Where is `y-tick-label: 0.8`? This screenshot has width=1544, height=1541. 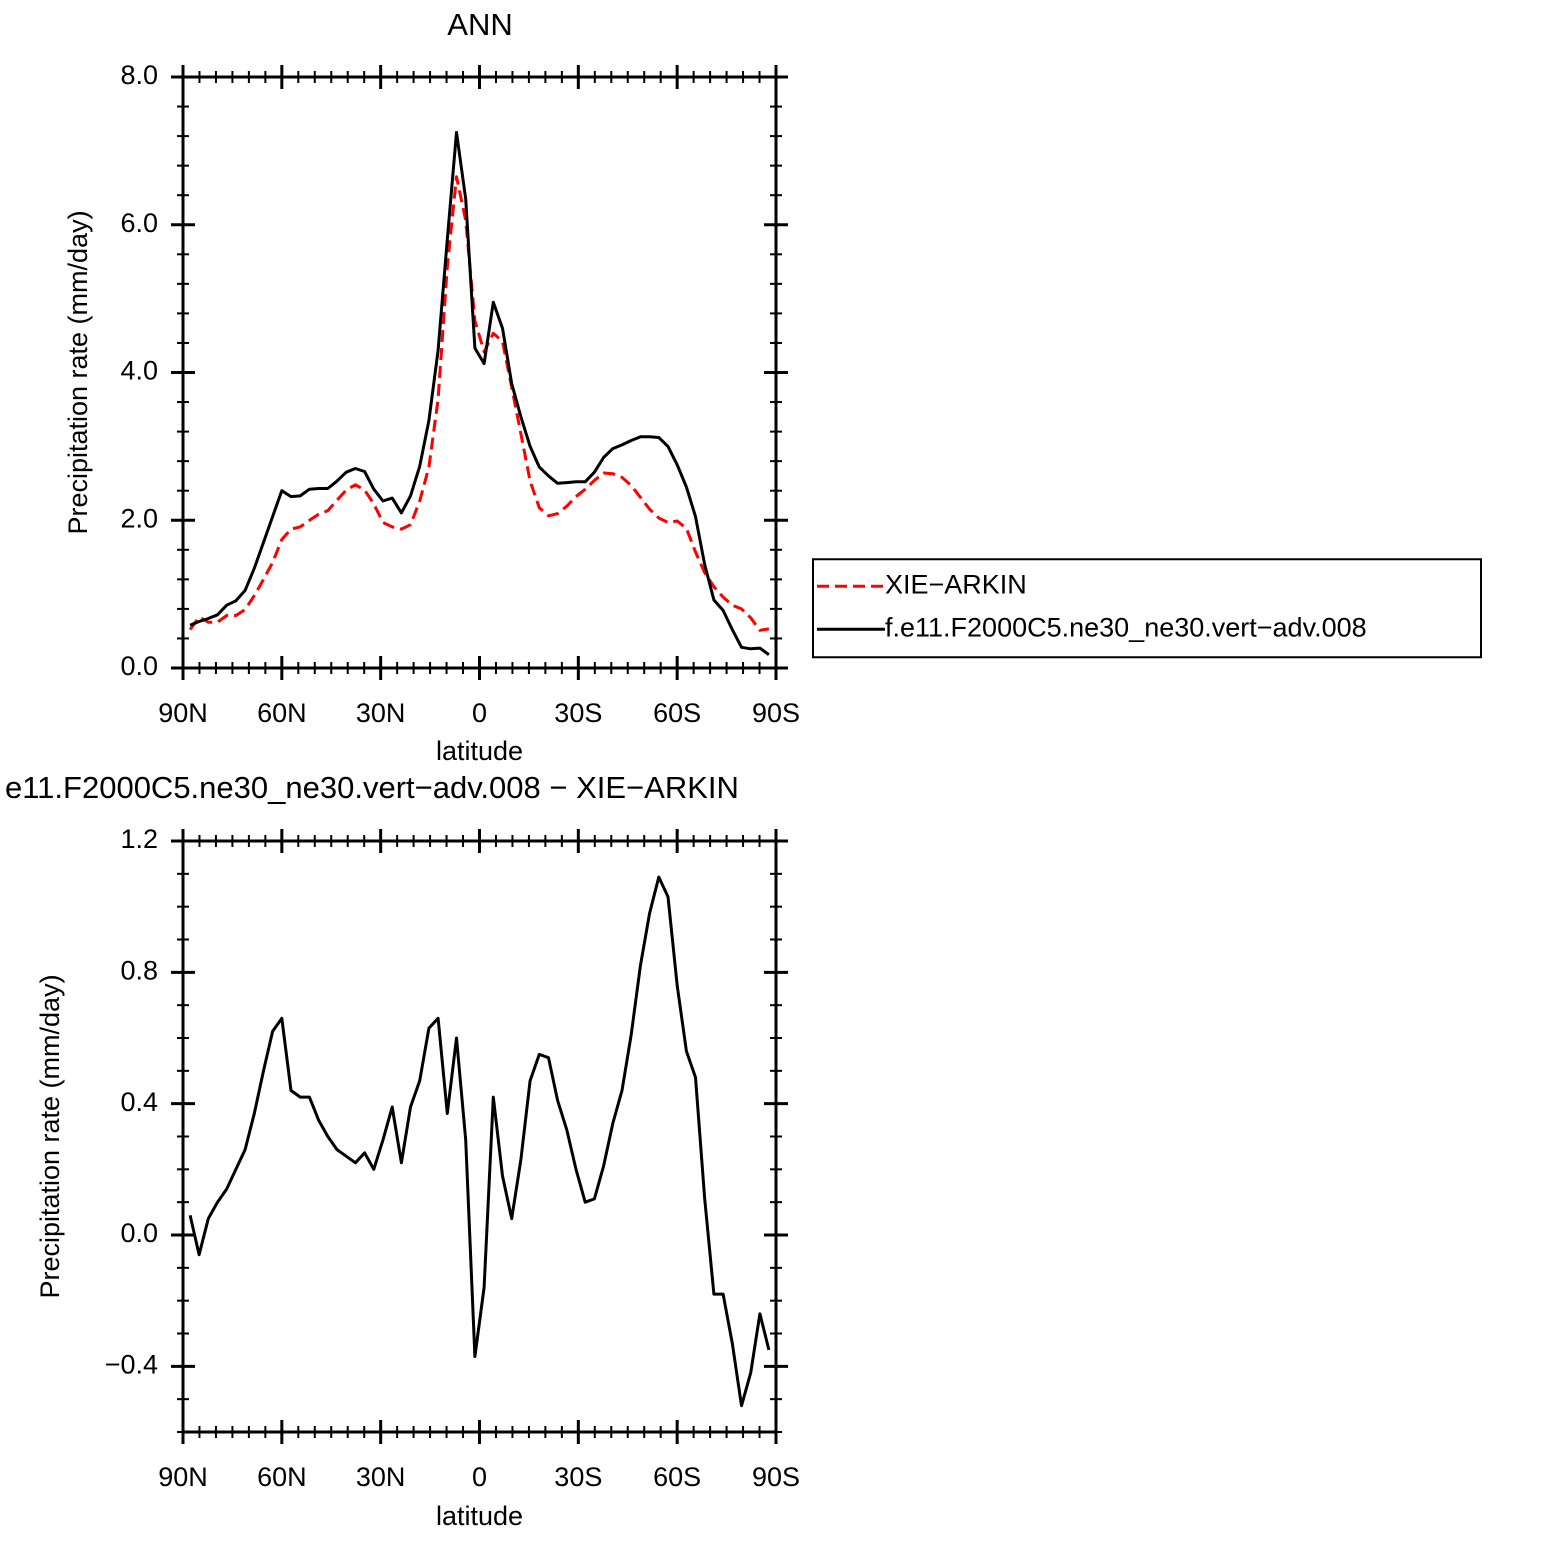 y-tick-label: 0.8 is located at coordinates (139, 970).